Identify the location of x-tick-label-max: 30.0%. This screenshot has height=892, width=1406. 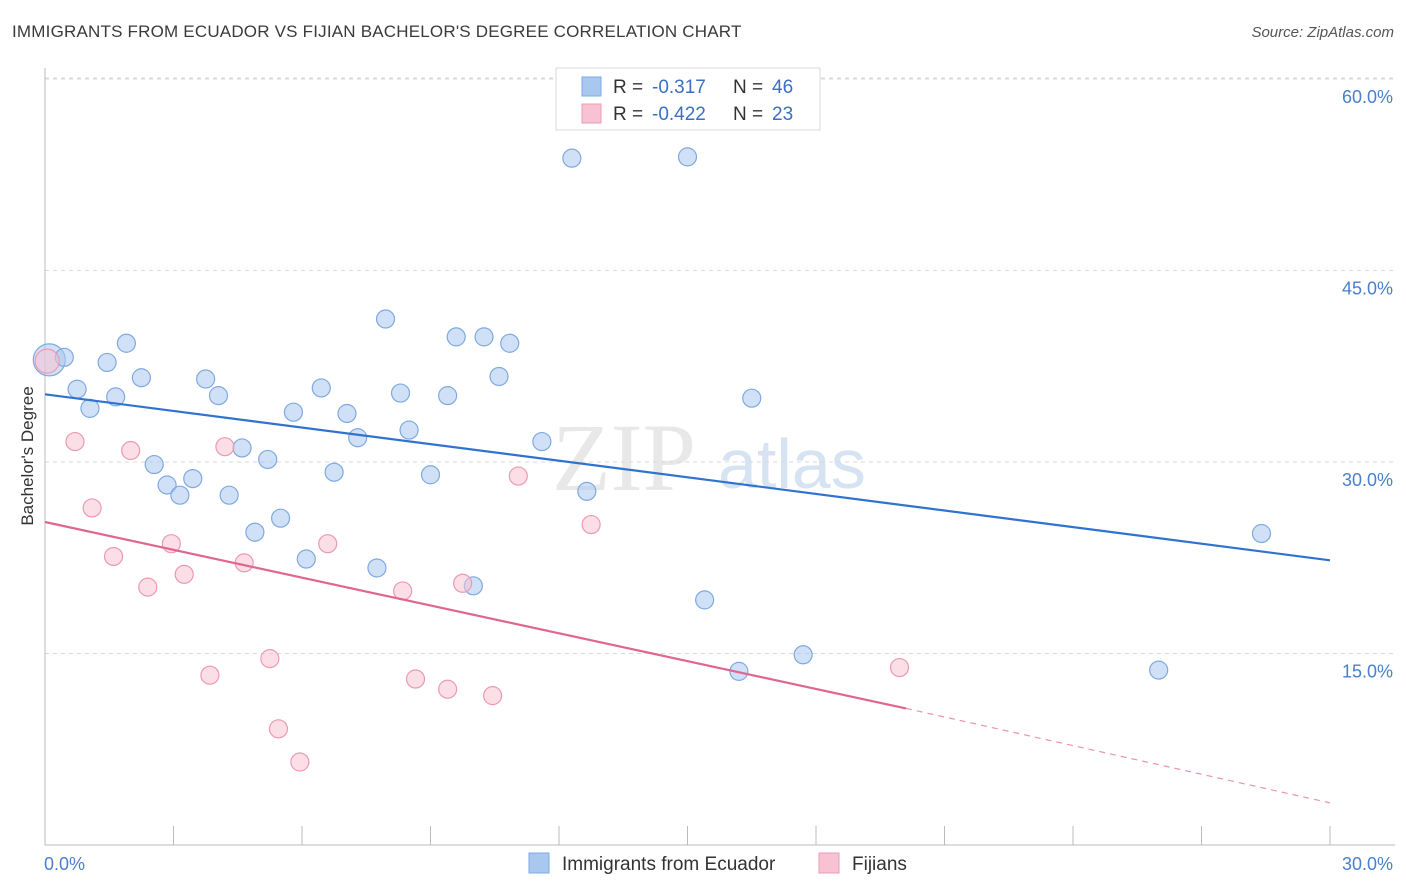
(1367, 864).